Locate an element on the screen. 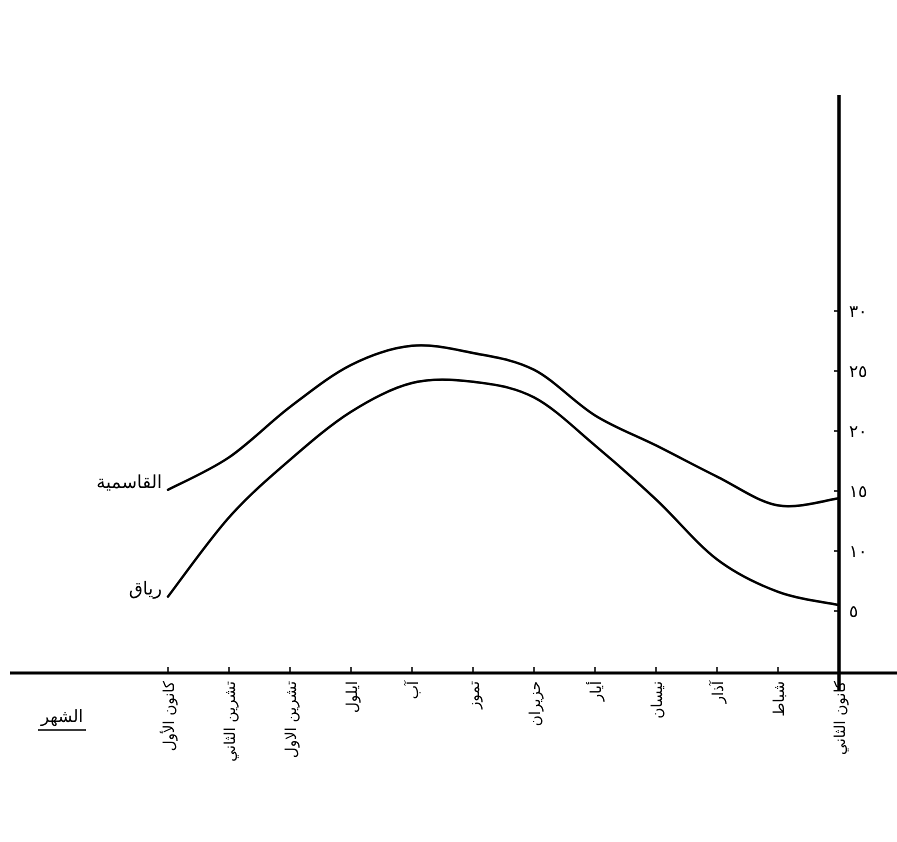 This screenshot has height=842, width=897. y-tick-label: ٥ is located at coordinates (853, 612).